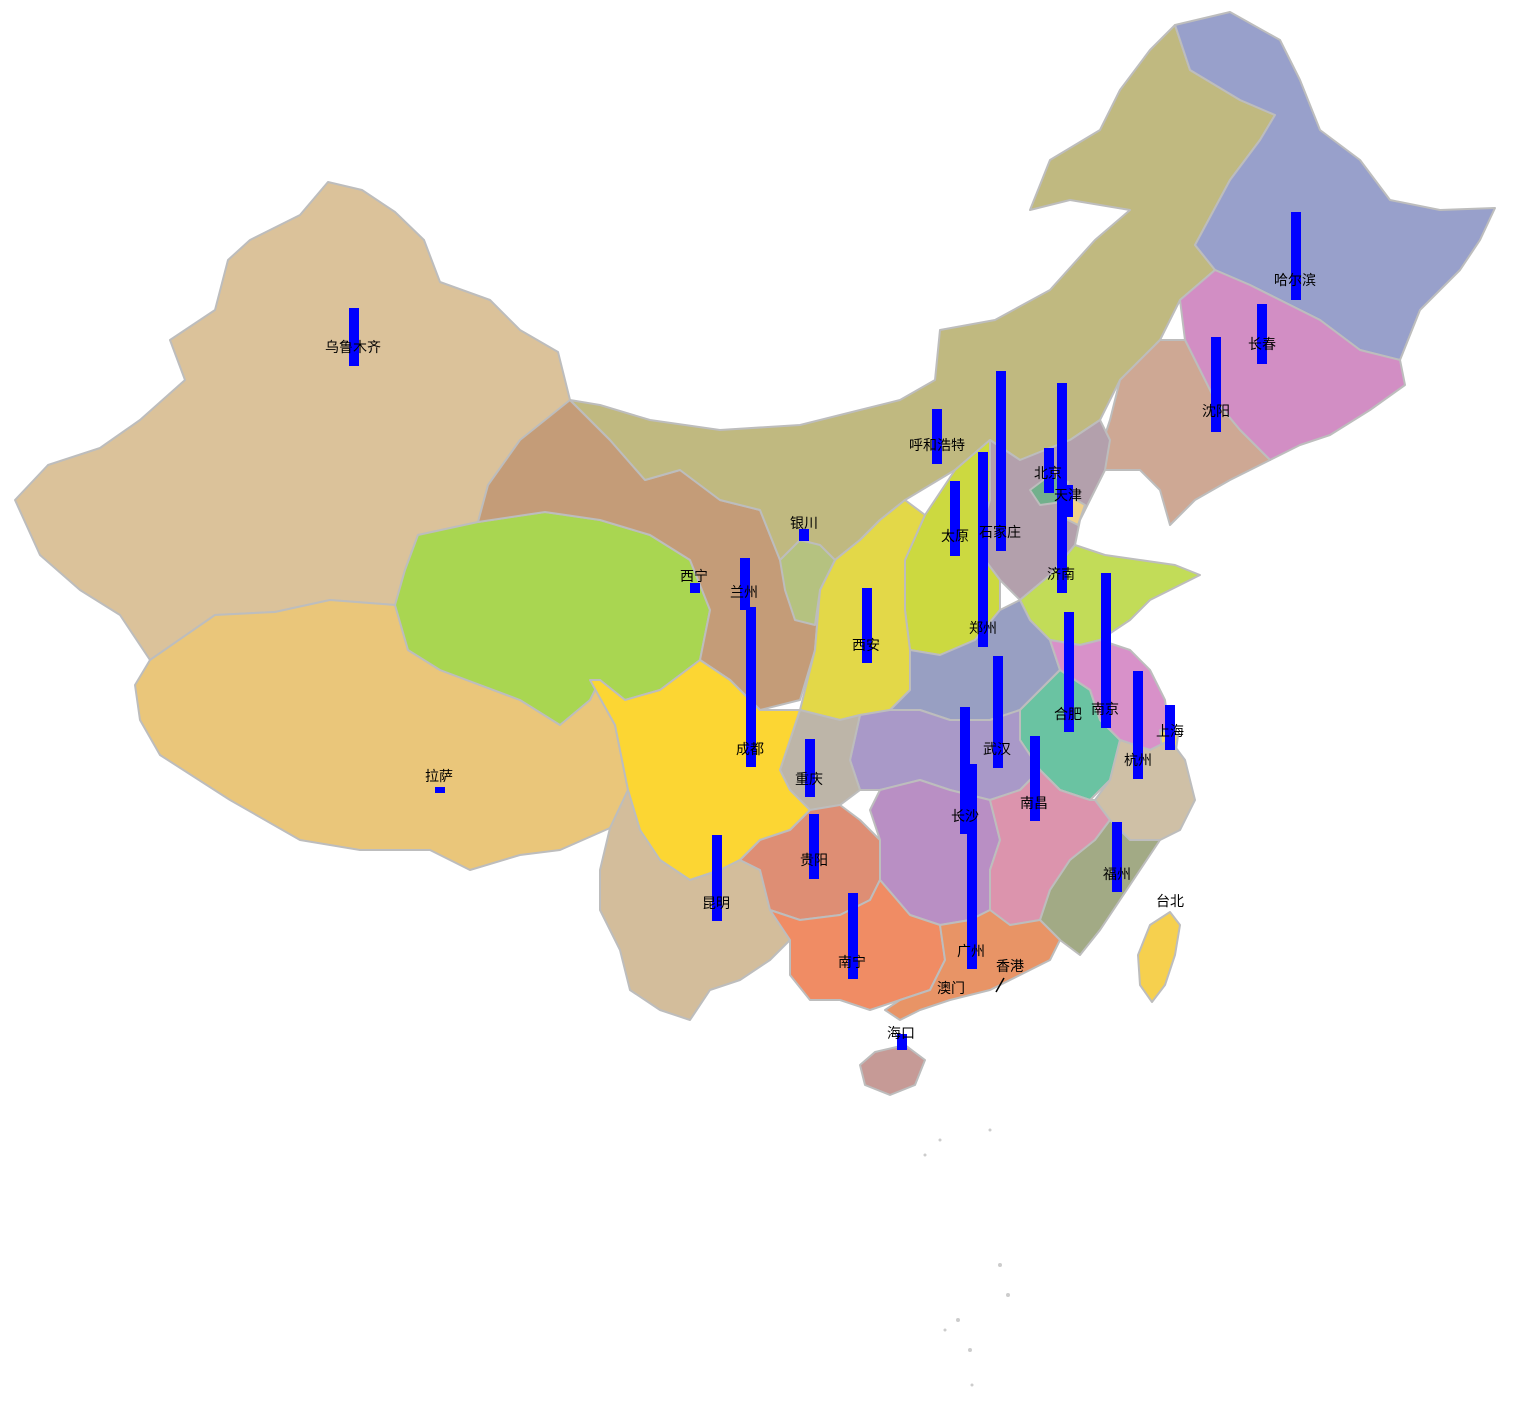 The image size is (1520, 1416). Describe the element at coordinates (439, 777) in the screenshot. I see `city-label-1: 拉萨` at that location.